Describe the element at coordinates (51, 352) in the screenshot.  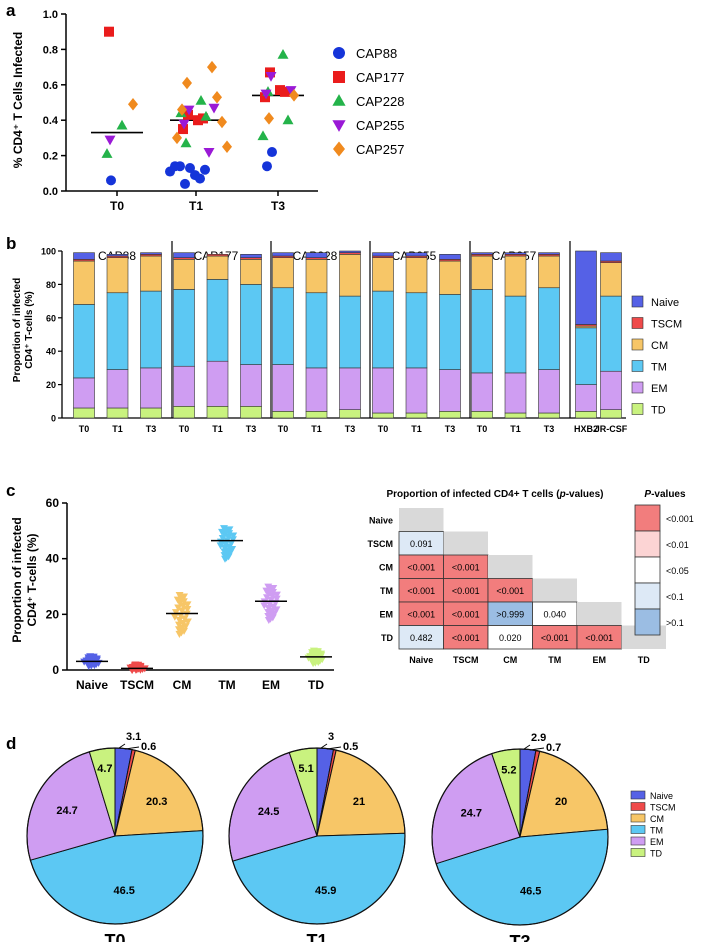
I see `panel-b-ytick-label: 40` at that location.